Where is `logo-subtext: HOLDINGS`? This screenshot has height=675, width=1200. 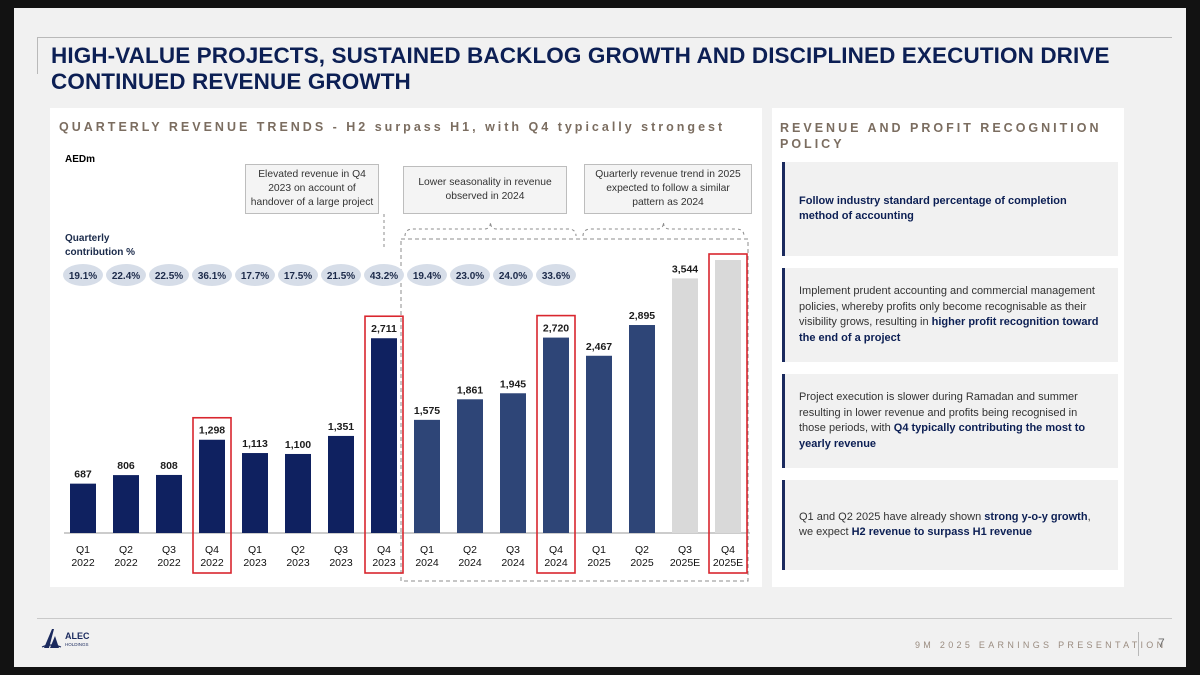
logo-subtext: HOLDINGS is located at coordinates (77, 644).